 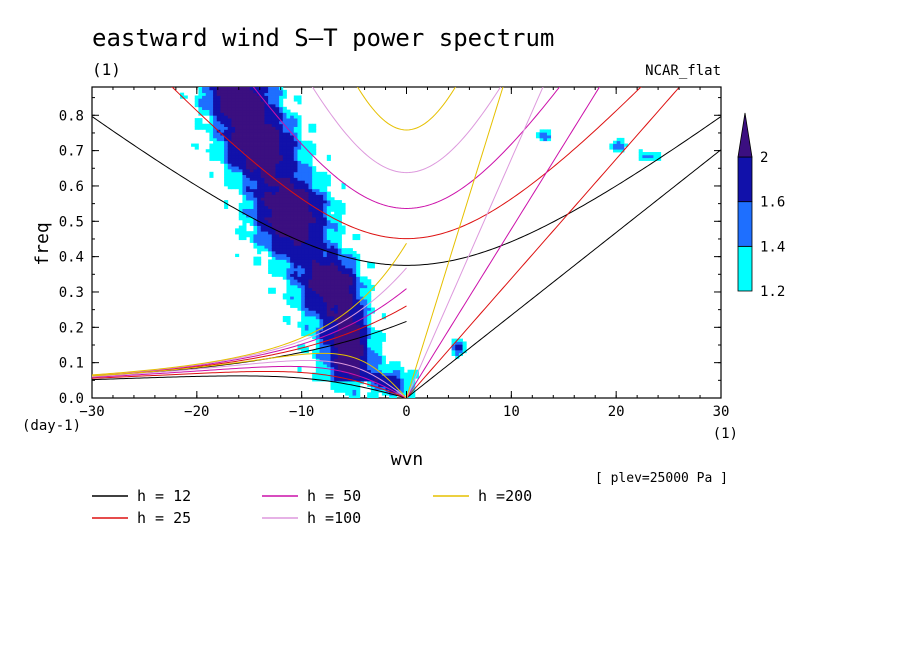 I want to click on y-tick-label: 0.7, so click(x=71, y=152).